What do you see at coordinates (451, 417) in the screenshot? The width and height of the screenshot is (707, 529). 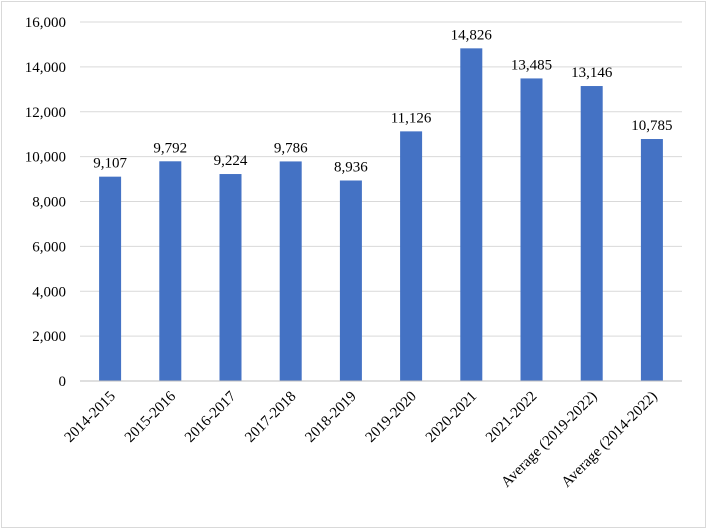 I see `x-tick-label: 2020-2021` at bounding box center [451, 417].